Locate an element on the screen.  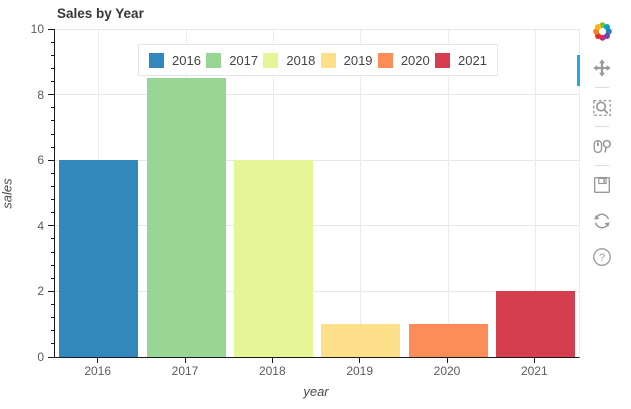
legend-item-2017: 2017 is located at coordinates (232, 60).